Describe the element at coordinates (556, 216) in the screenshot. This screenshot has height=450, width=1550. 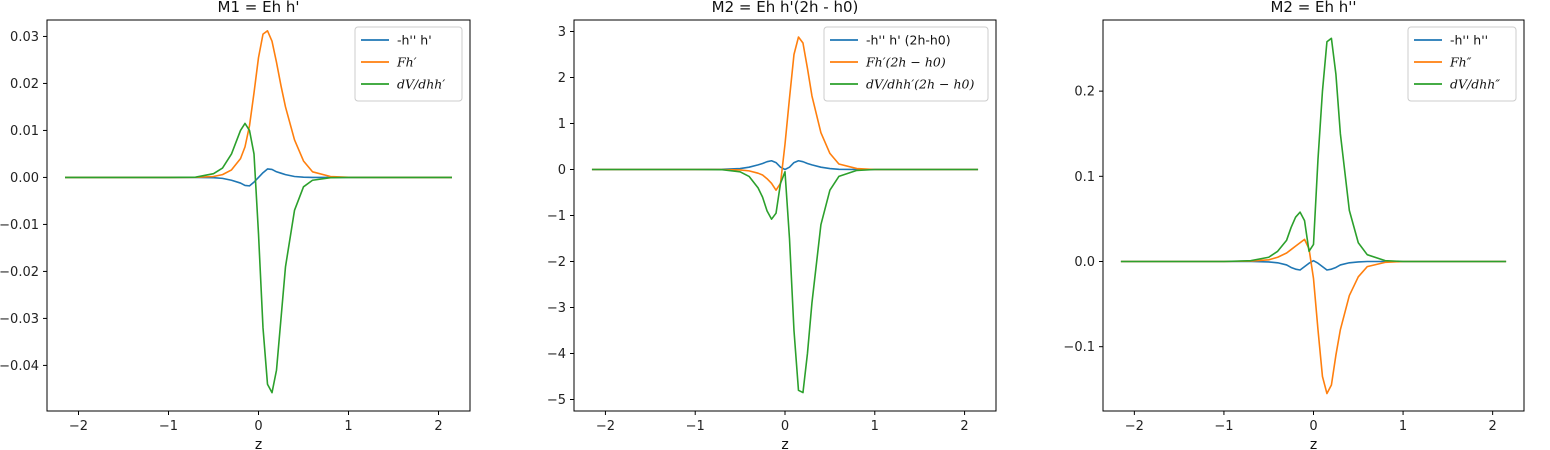
I see `y-tick-label: −1` at that location.